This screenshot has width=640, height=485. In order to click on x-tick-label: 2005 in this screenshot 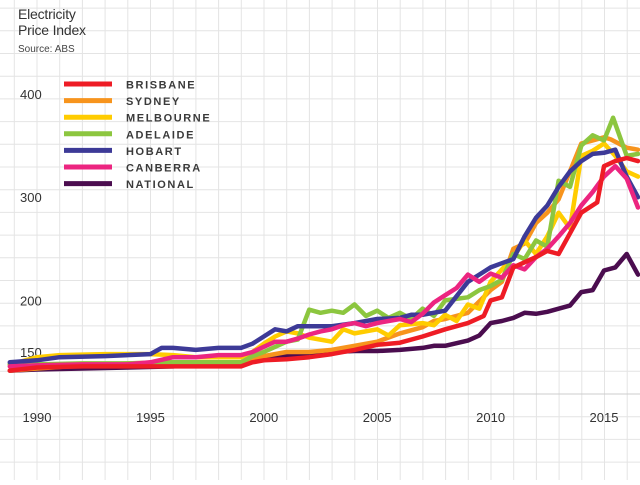, I will do `click(377, 417)`.